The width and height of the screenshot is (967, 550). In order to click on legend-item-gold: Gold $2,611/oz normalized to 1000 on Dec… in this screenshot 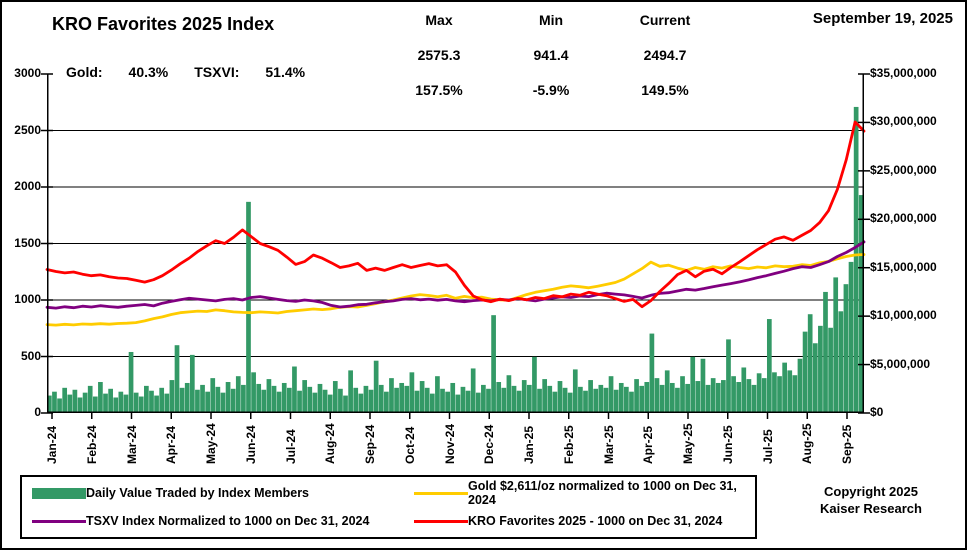, I will do `click(584, 493)`.